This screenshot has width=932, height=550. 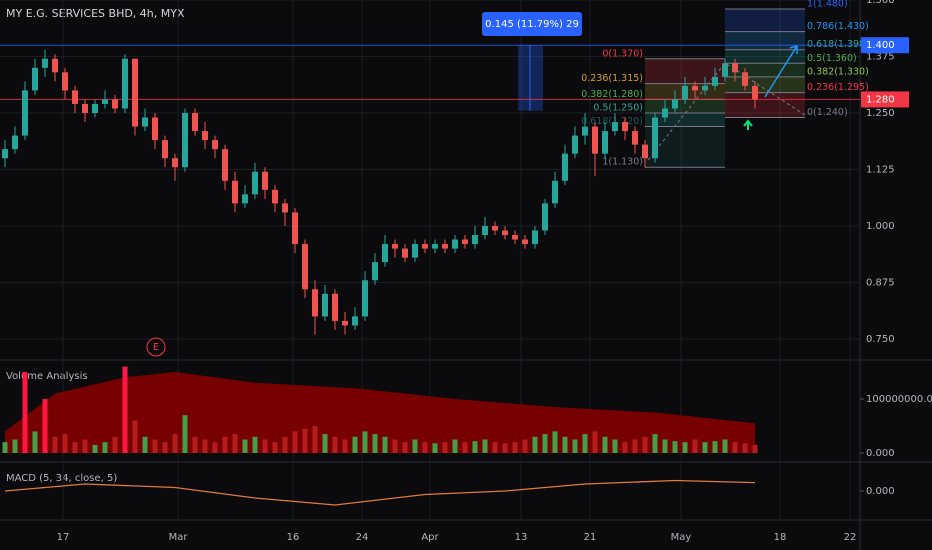 I want to click on x-tick-label: 17, so click(x=63, y=537).